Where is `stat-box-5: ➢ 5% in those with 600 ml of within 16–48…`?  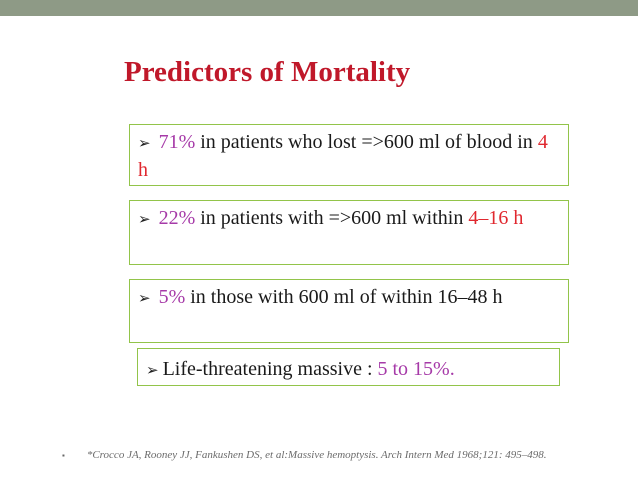
stat-box-5: ➢ 5% in those with 600 ml of within 16–48… is located at coordinates (349, 311).